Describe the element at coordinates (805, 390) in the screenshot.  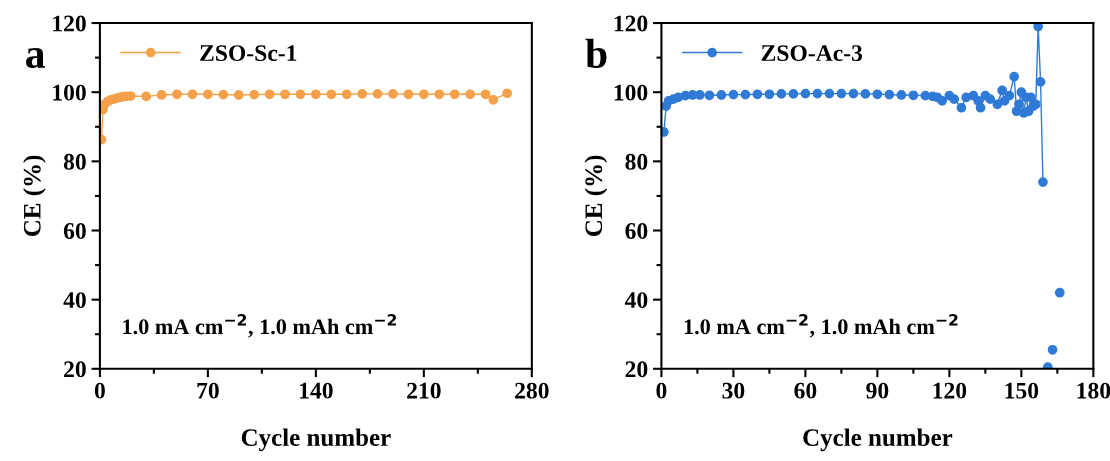
I see `x-tick-label: 60` at that location.